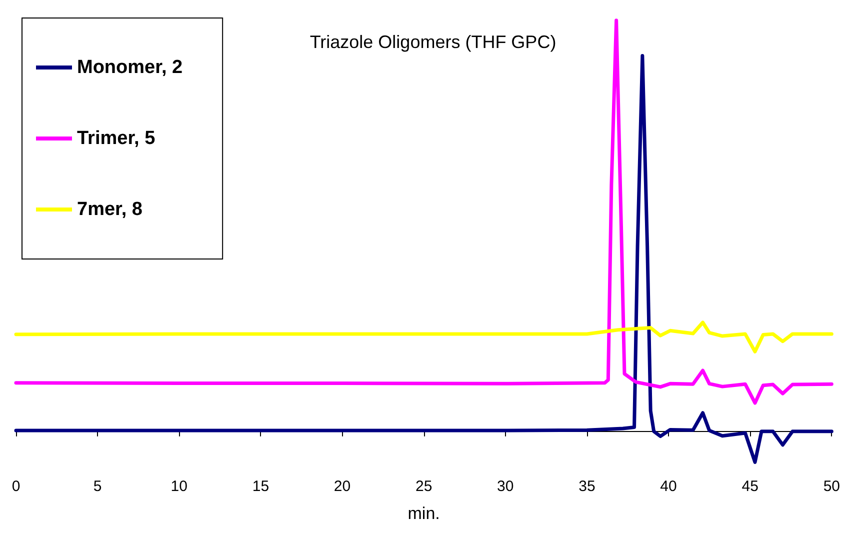  I want to click on x-tick-label: 10, so click(179, 486).